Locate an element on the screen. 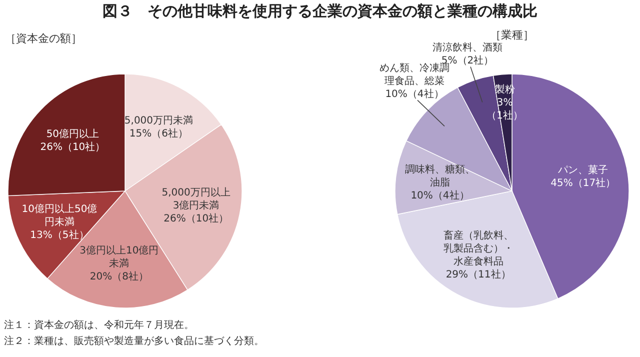 This screenshot has height=357, width=640. data-label: 29%（11社） is located at coordinates (478, 274).